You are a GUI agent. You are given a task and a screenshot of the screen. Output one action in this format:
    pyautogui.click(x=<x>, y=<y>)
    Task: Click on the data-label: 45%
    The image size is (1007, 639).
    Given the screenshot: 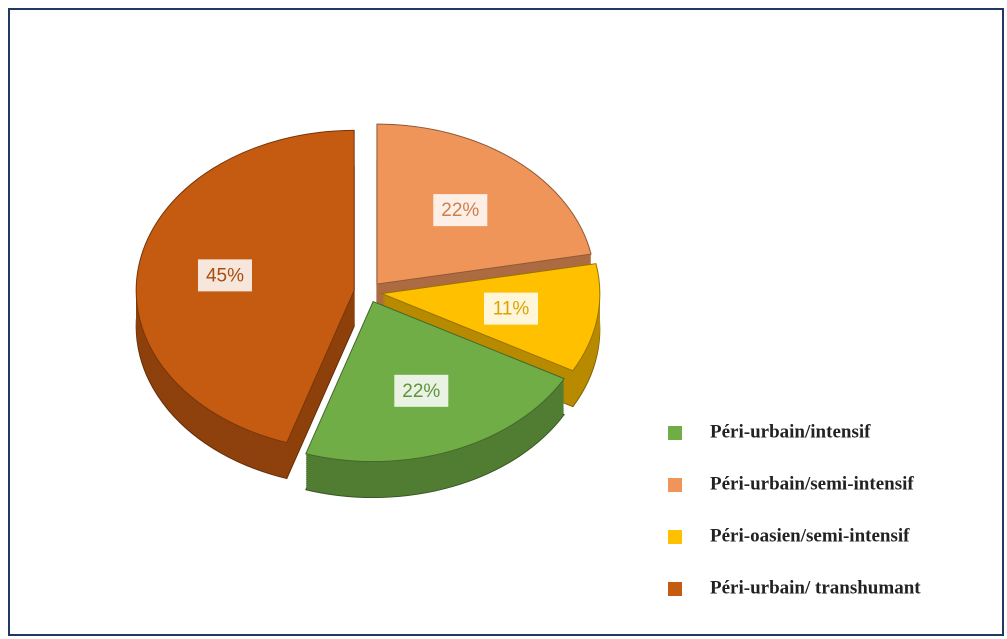 What is the action you would take?
    pyautogui.click(x=225, y=275)
    